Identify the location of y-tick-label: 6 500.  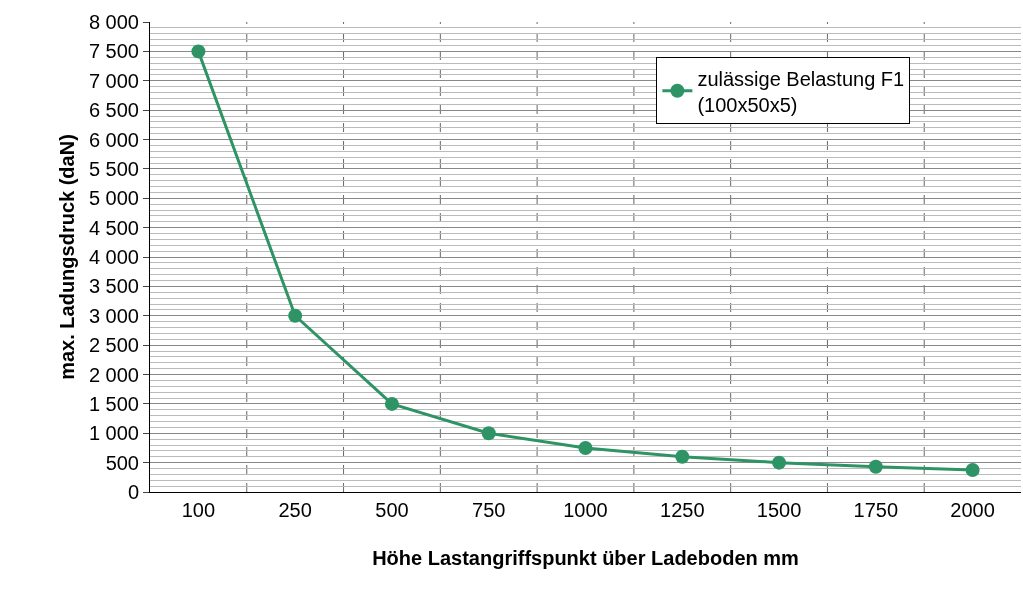
(113, 110).